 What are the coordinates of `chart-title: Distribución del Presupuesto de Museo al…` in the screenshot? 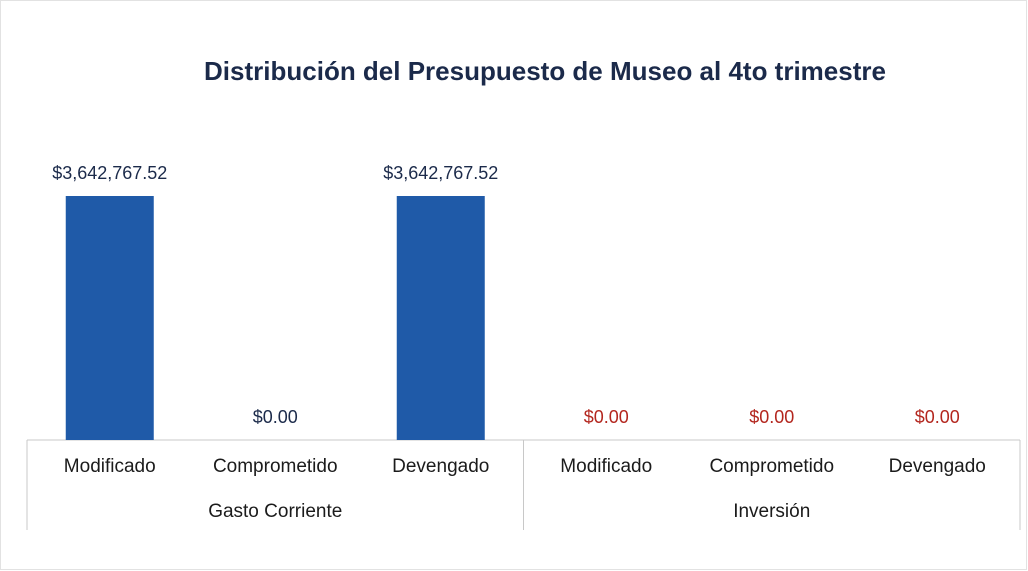 It's located at (545, 71).